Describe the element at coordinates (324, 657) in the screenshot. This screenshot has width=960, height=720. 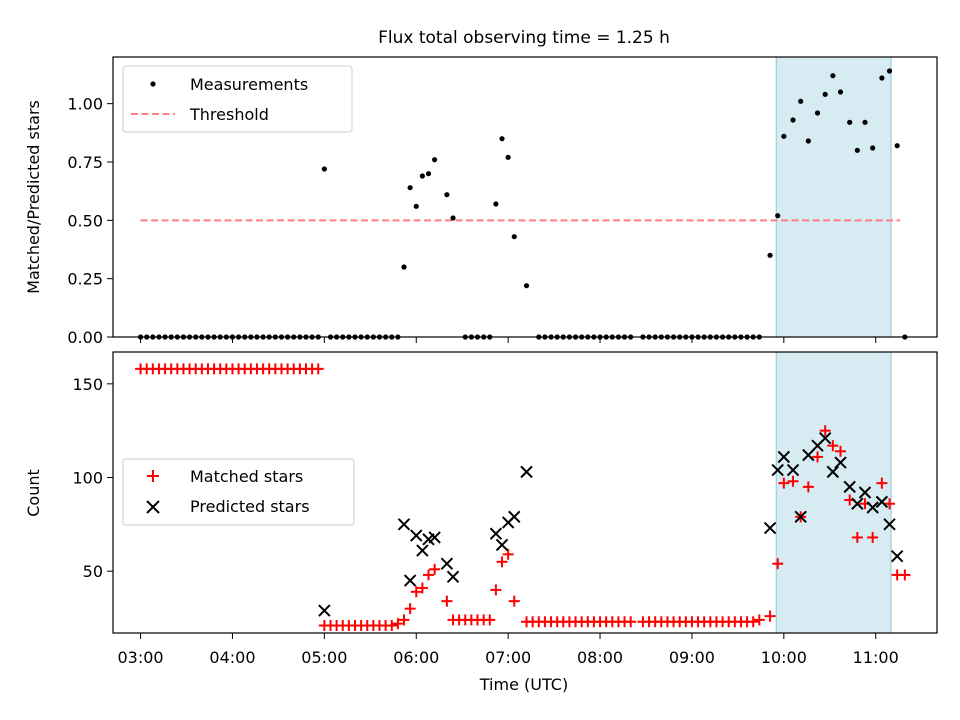
I see `x-tick-label: 05:00` at that location.